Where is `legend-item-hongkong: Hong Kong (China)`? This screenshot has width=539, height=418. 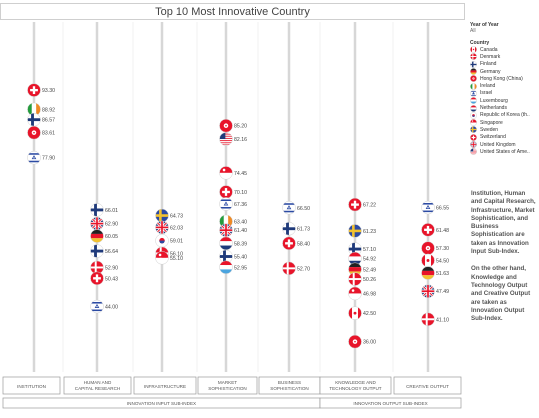 legend-item-hongkong: Hong Kong (China) is located at coordinates (504, 79).